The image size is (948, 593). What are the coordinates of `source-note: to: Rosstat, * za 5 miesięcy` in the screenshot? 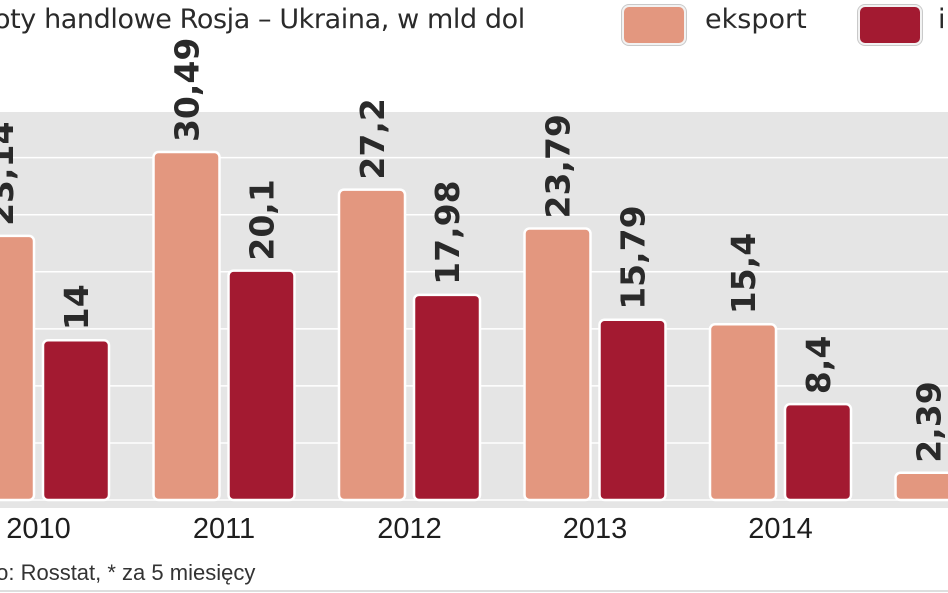 It's located at (128, 572).